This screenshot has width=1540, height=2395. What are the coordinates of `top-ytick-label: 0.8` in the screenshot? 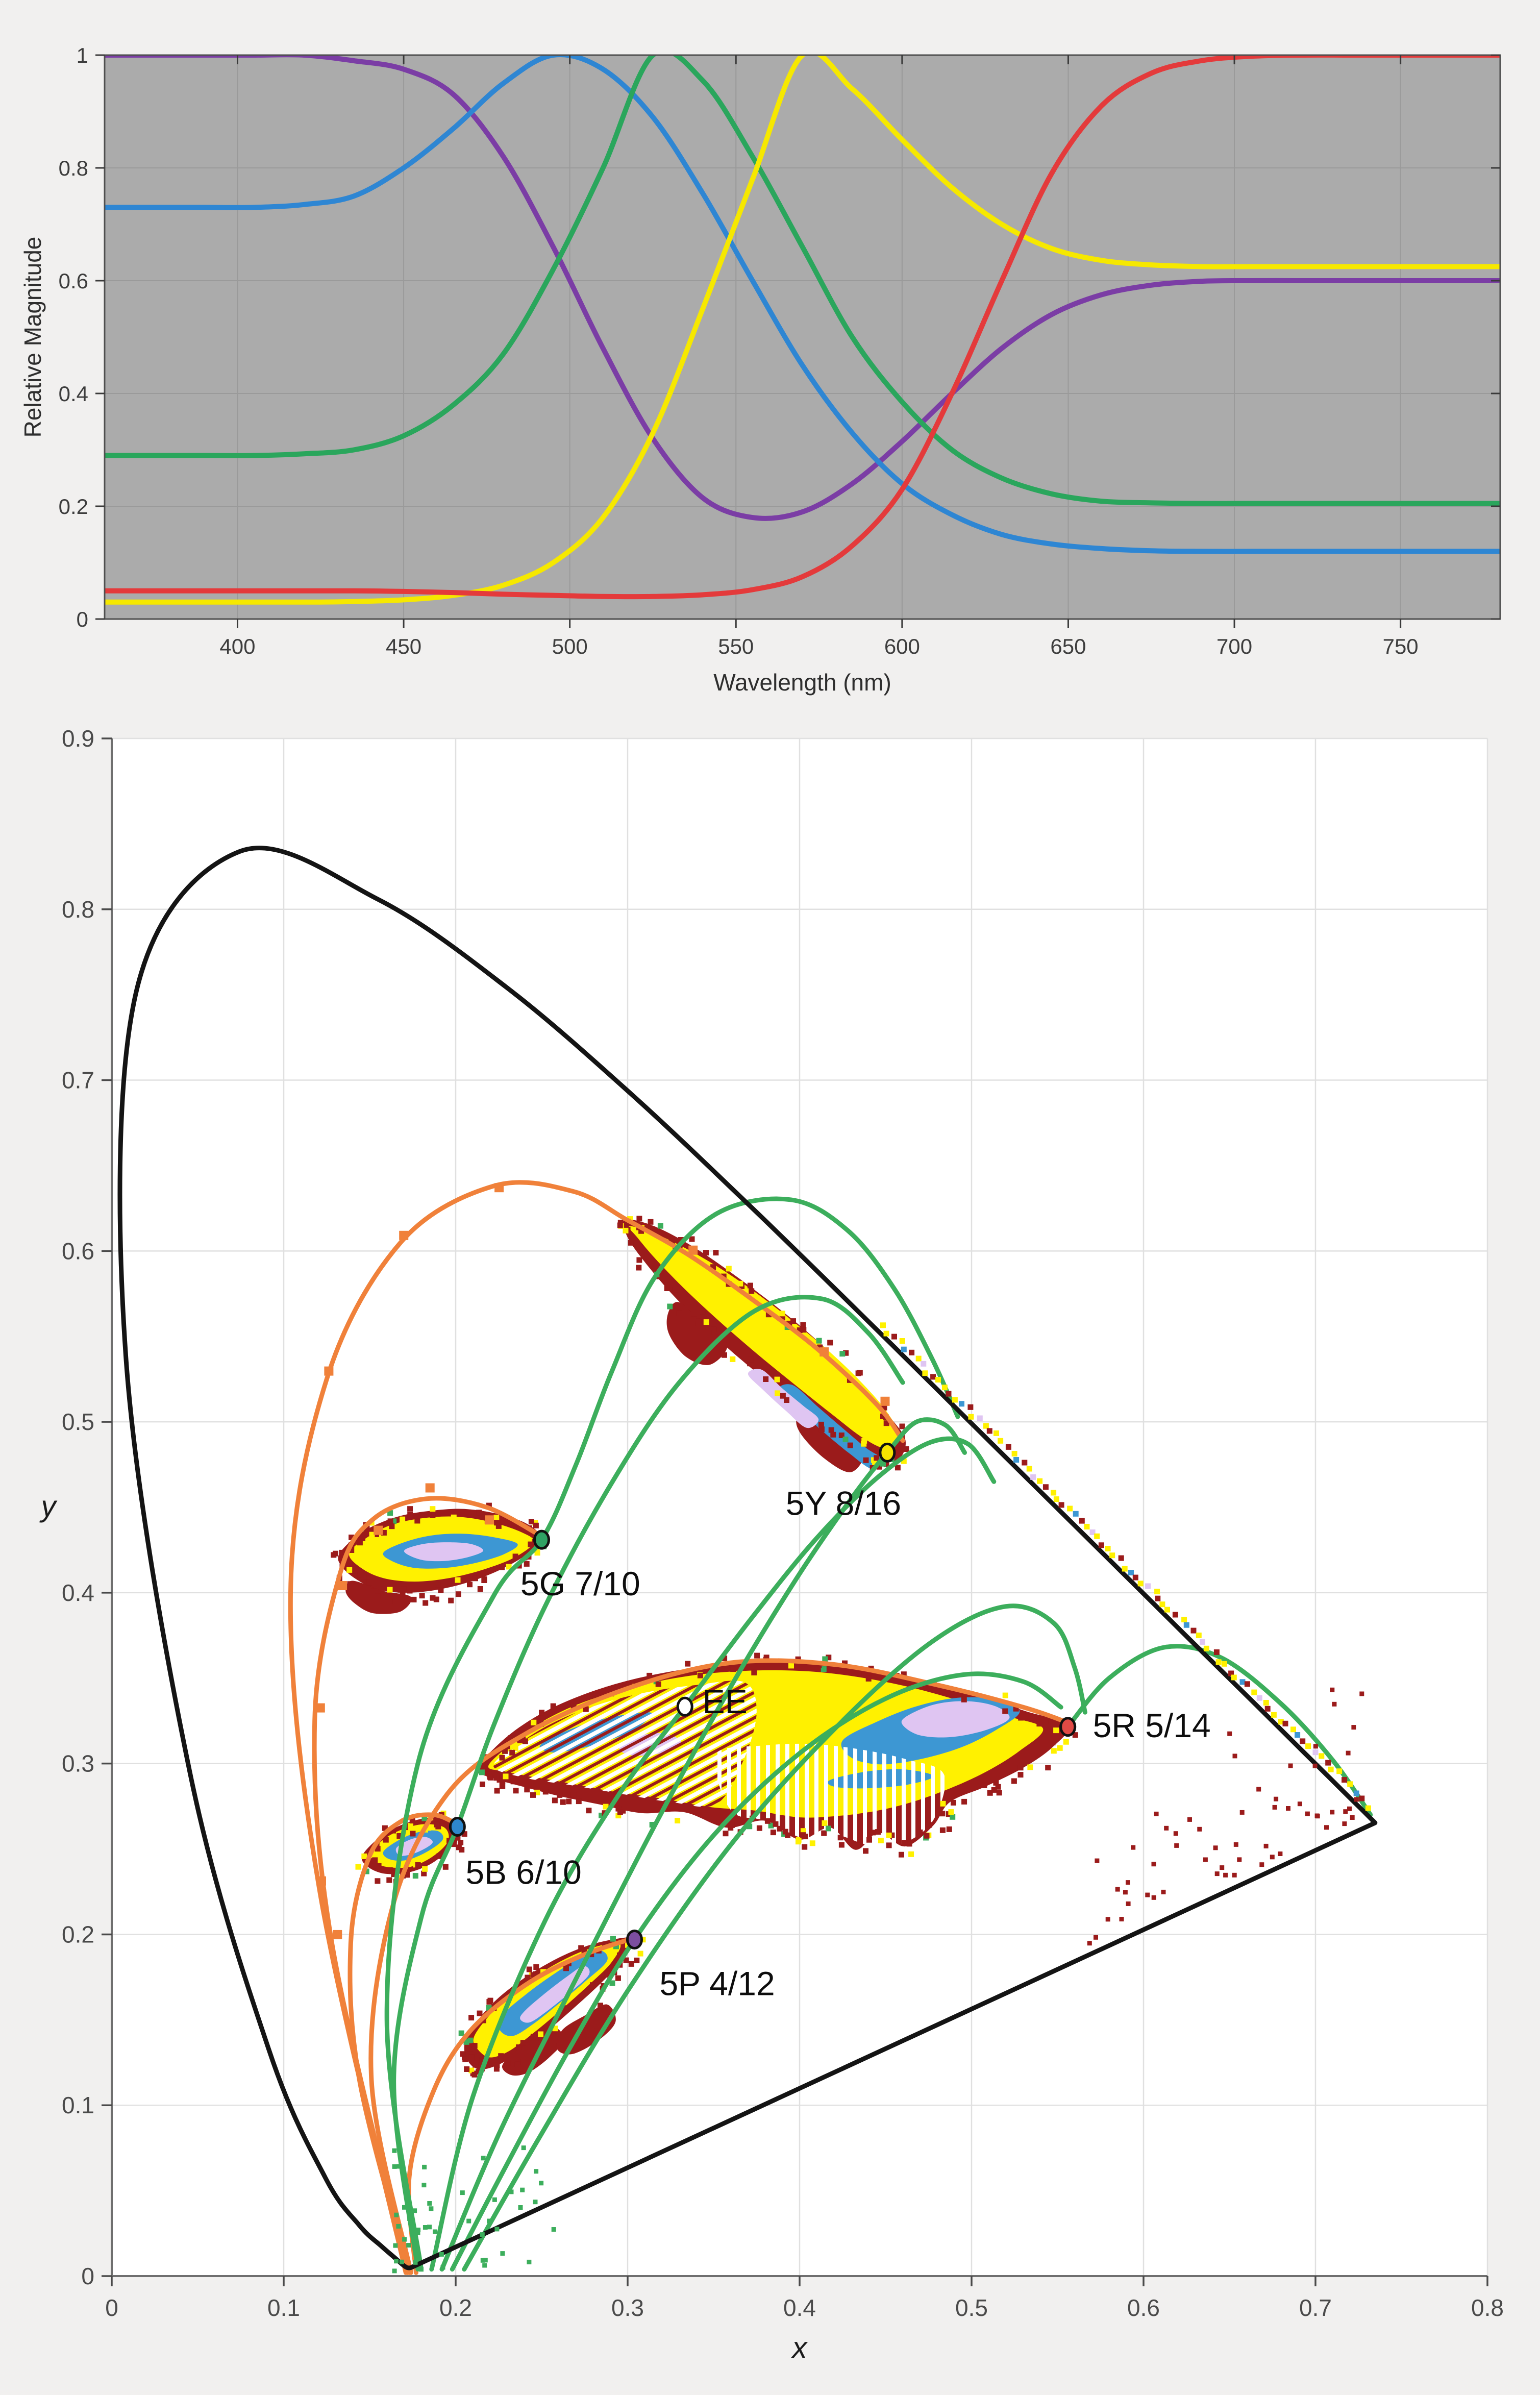 It's located at (73, 168).